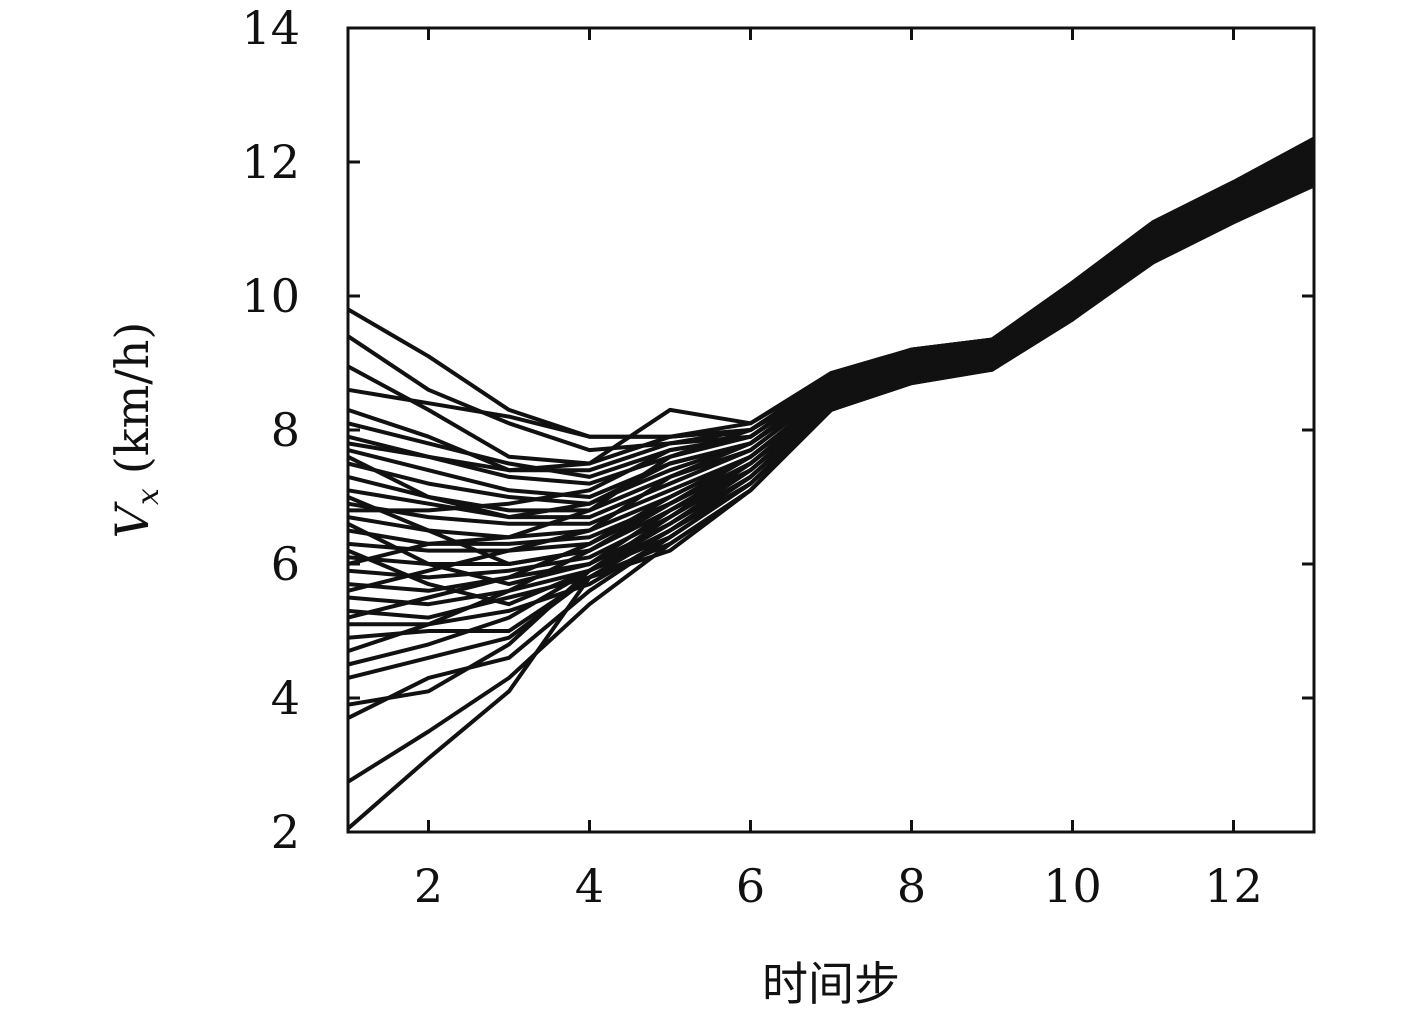 The image size is (1417, 1016). Describe the element at coordinates (285, 698) in the screenshot. I see `y-tick-label-4: 4` at that location.